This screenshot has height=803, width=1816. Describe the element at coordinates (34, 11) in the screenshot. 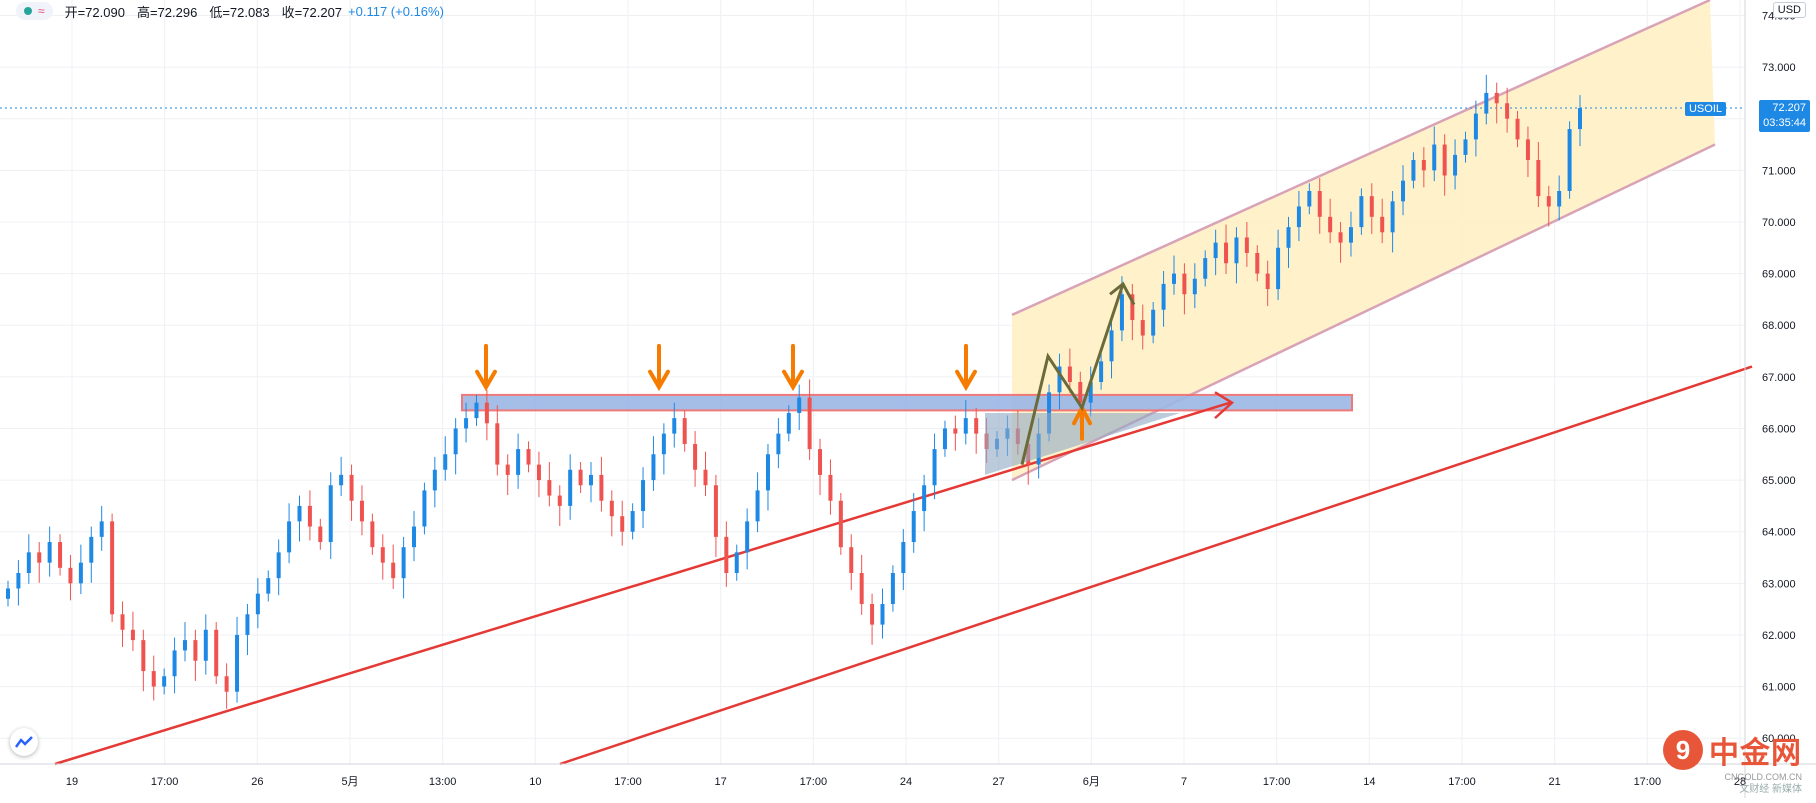

I see `status-pill: ≈` at that location.